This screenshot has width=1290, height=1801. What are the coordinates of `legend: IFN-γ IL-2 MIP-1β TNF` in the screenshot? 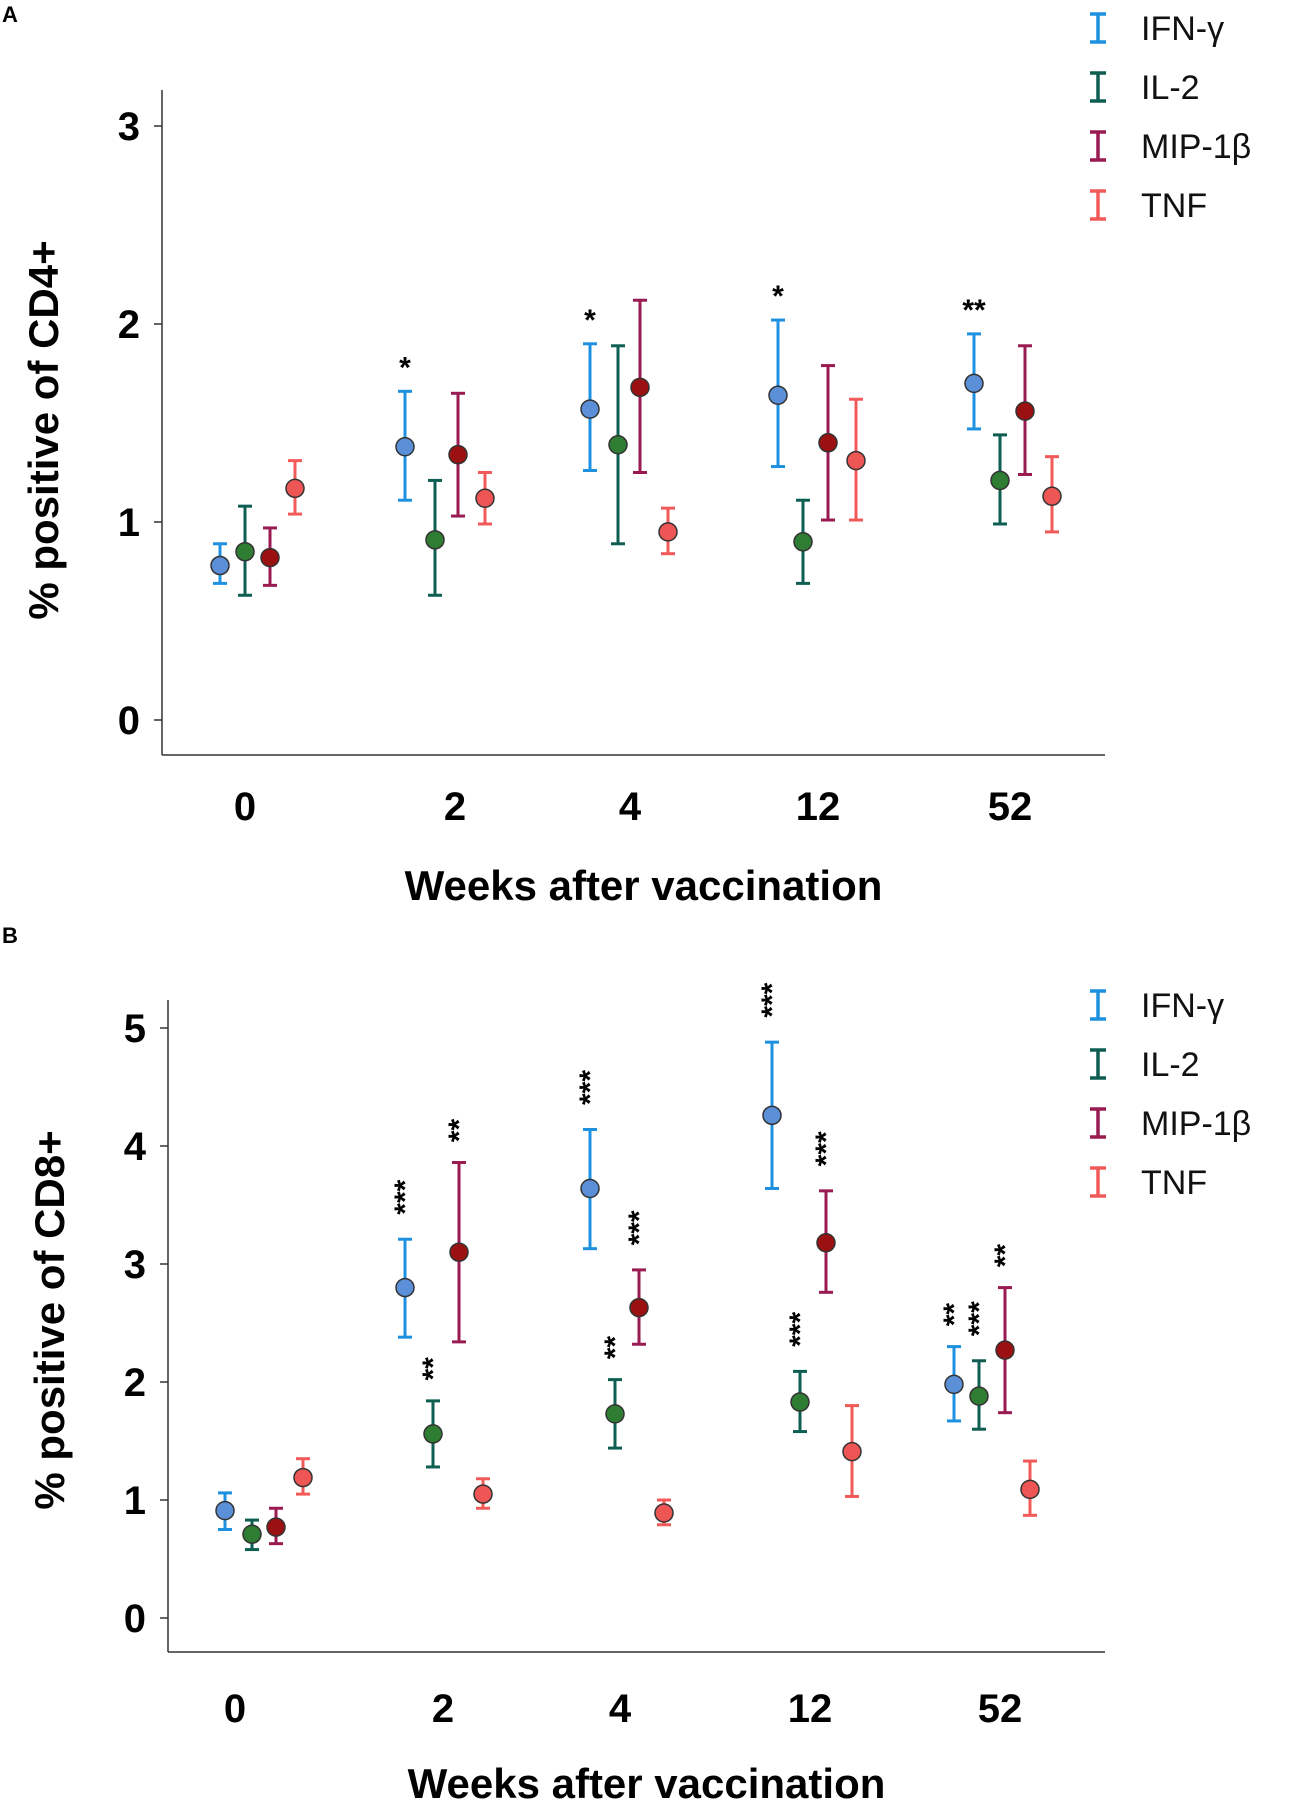 It's located at (1170, 1094).